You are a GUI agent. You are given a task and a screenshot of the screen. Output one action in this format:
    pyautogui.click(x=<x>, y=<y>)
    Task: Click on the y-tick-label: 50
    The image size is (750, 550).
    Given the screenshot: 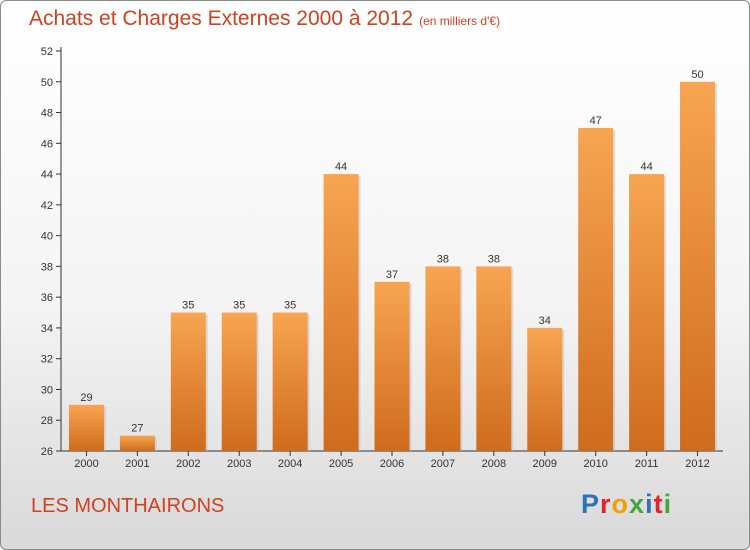 What is the action you would take?
    pyautogui.click(x=47, y=83)
    